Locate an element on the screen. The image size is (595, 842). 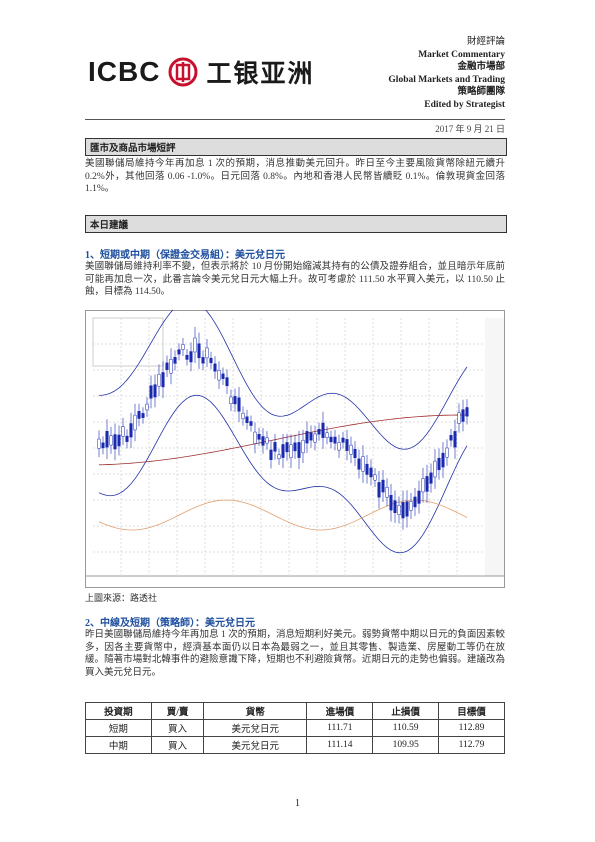
header-line: 策略師團隊 is located at coordinates (481, 92).